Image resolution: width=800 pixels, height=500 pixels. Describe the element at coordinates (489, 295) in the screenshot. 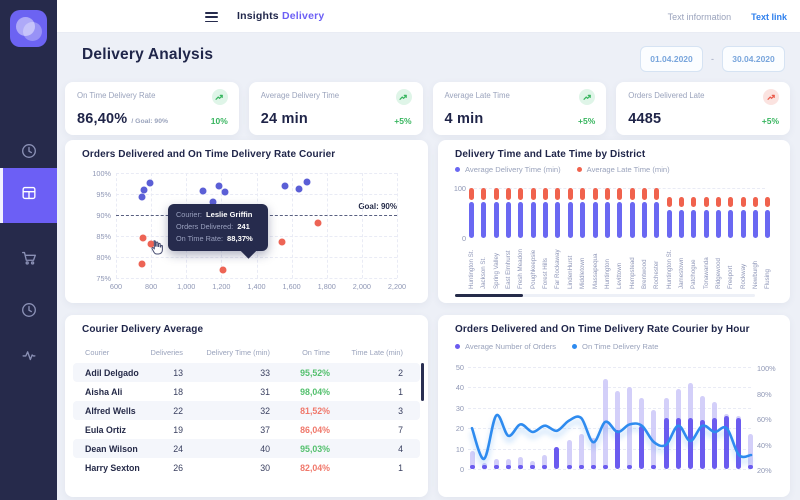

I see `district-scrollbar-thumb` at that location.